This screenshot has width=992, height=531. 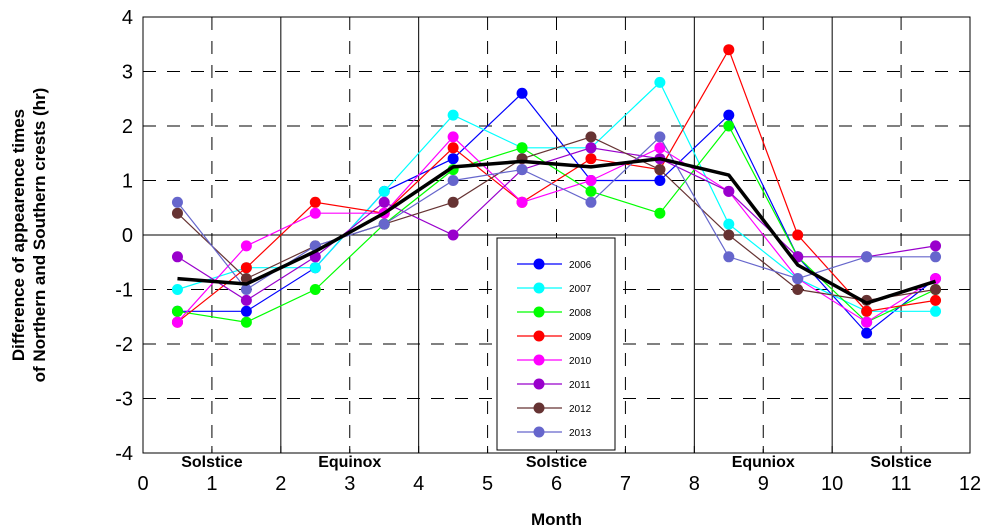 I want to click on legend-label: 2009, so click(x=580, y=337).